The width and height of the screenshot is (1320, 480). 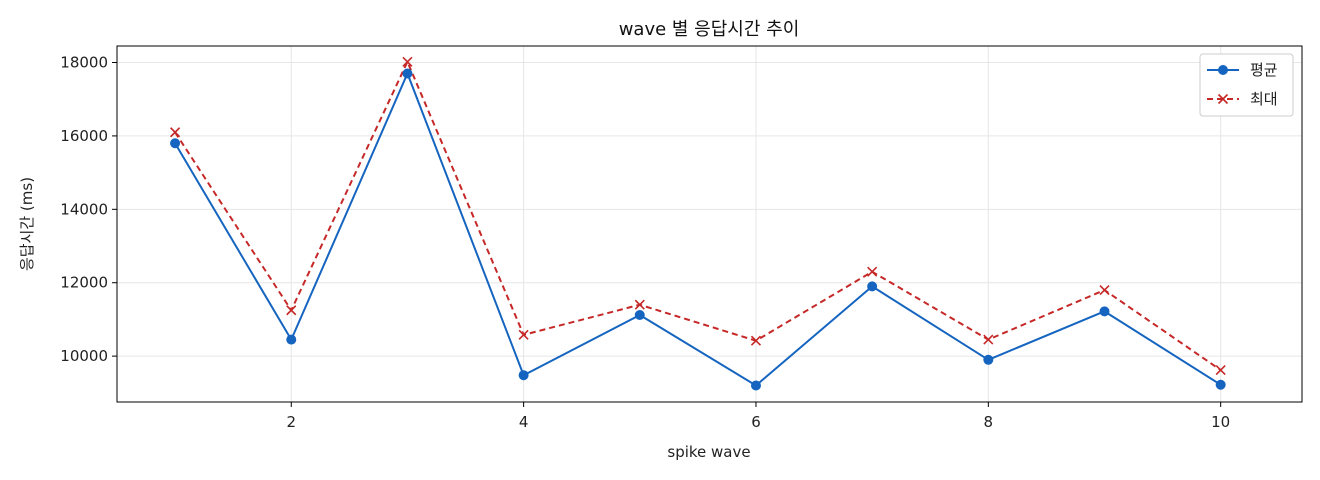 I want to click on x-tick-label: 4, so click(x=524, y=422).